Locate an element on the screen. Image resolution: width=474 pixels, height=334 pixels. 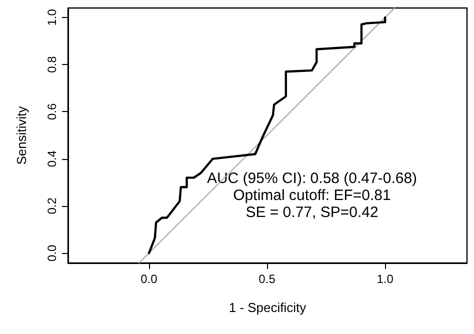
y-tick-label: 0.2 is located at coordinates (52, 205).